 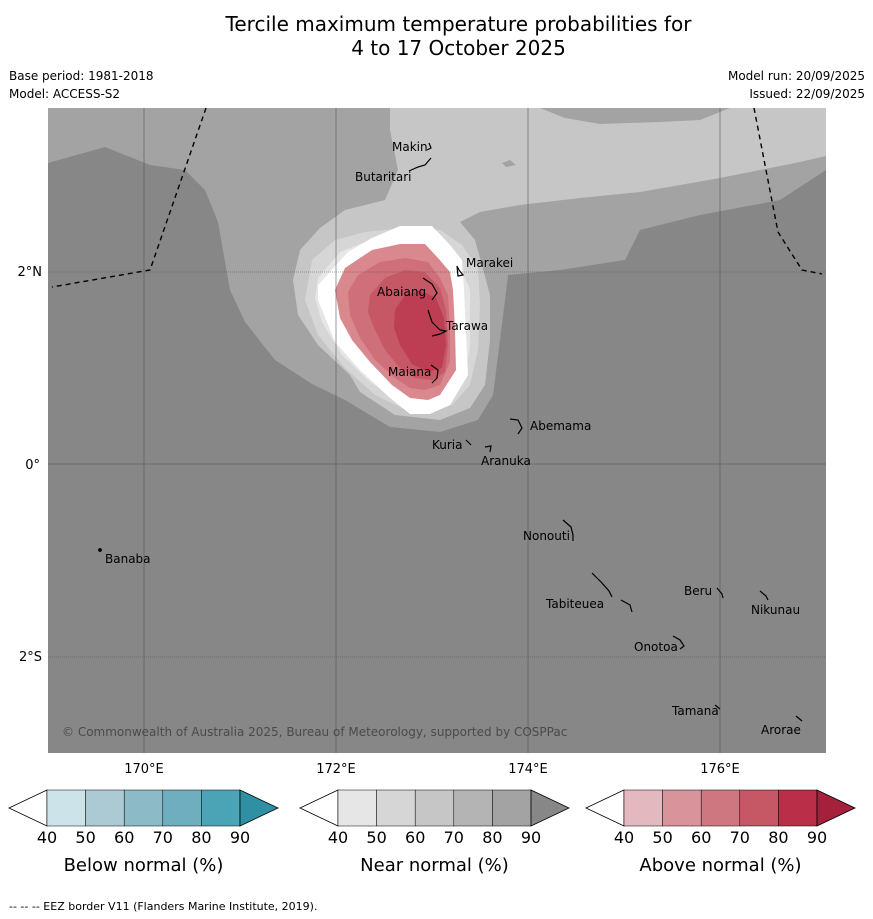 What do you see at coordinates (434, 374) in the screenshot?
I see `maiana-atoll-icon` at bounding box center [434, 374].